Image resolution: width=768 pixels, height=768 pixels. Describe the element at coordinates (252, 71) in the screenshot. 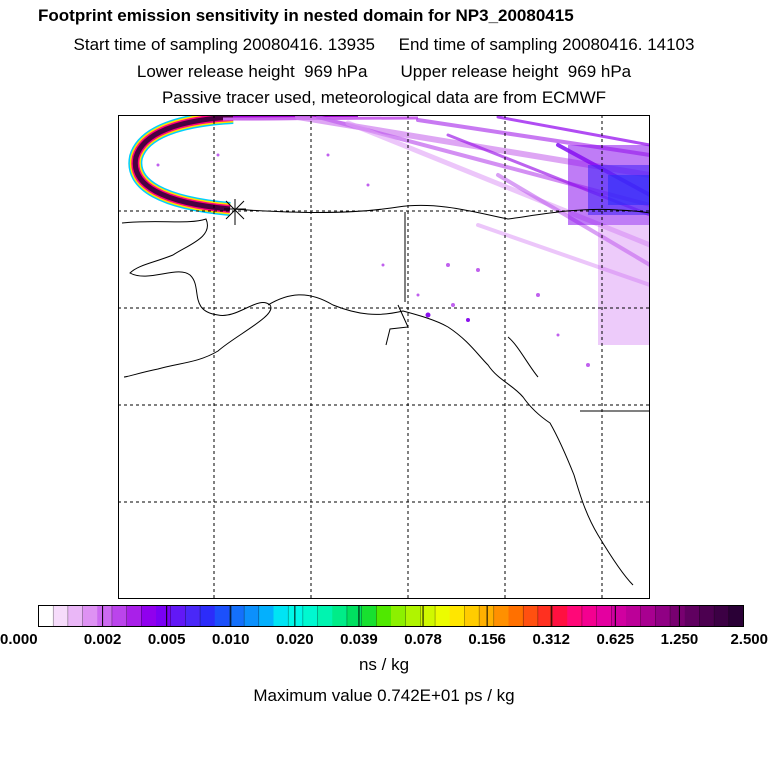

I see `lower-release-height: Lower release height 969 hPa` at that location.